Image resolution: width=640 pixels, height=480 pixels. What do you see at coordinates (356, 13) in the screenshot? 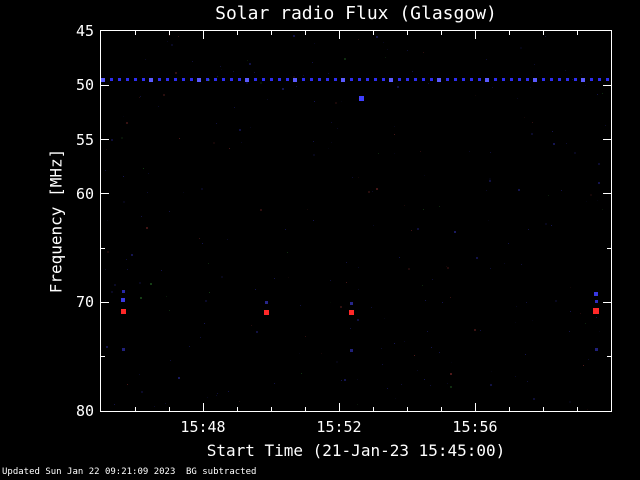
I see `chart-title: Solar radio Flux (Glasgow)` at bounding box center [356, 13].